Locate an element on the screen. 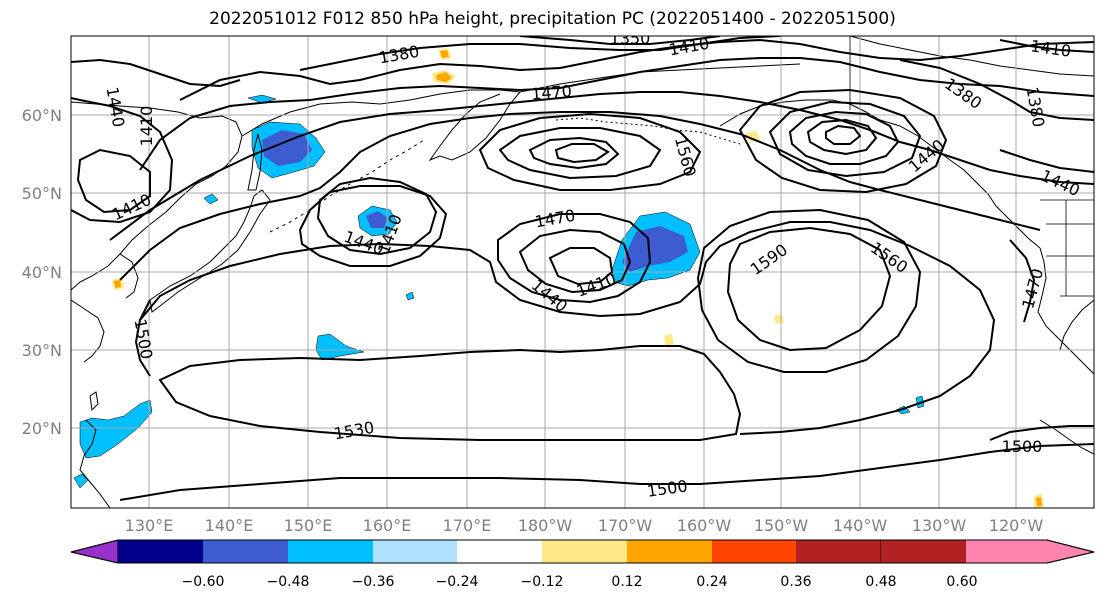 This screenshot has height=601, width=1105. lon-label: 140°W is located at coordinates (860, 525).